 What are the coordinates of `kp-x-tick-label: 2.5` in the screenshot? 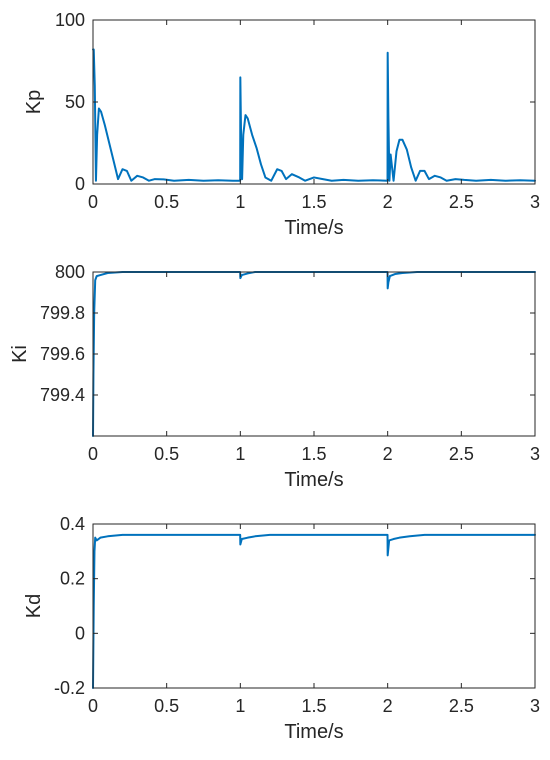 It's located at (461, 202).